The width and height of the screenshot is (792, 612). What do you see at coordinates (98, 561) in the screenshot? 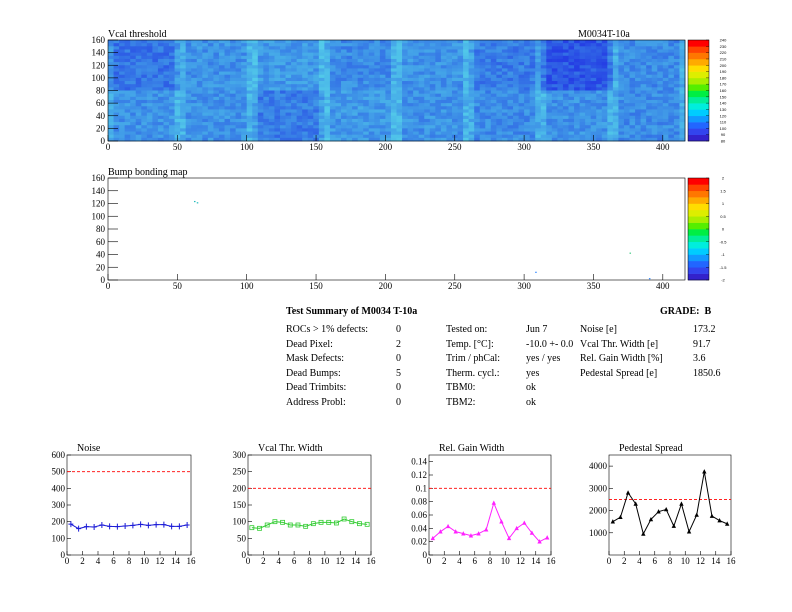
I see `x-tick-label: 4` at bounding box center [98, 561].